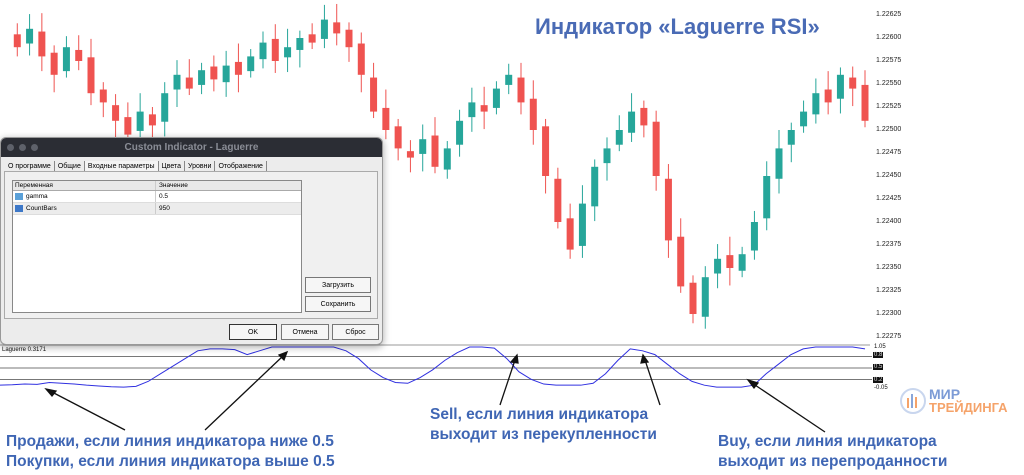  Describe the element at coordinates (881, 388) in the screenshot. I see `indicator-bottom-label: -0.05` at that location.